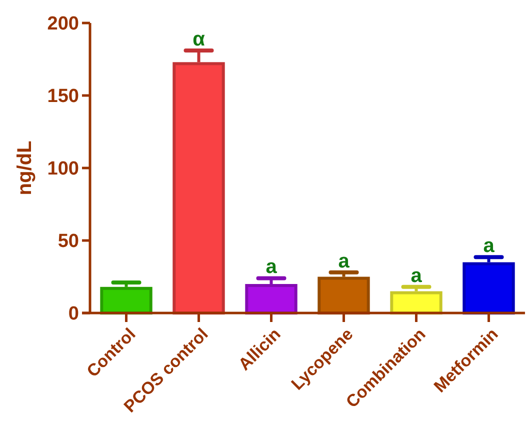  What do you see at coordinates (68, 241) in the screenshot?
I see `y-tick-label: 50` at bounding box center [68, 241].